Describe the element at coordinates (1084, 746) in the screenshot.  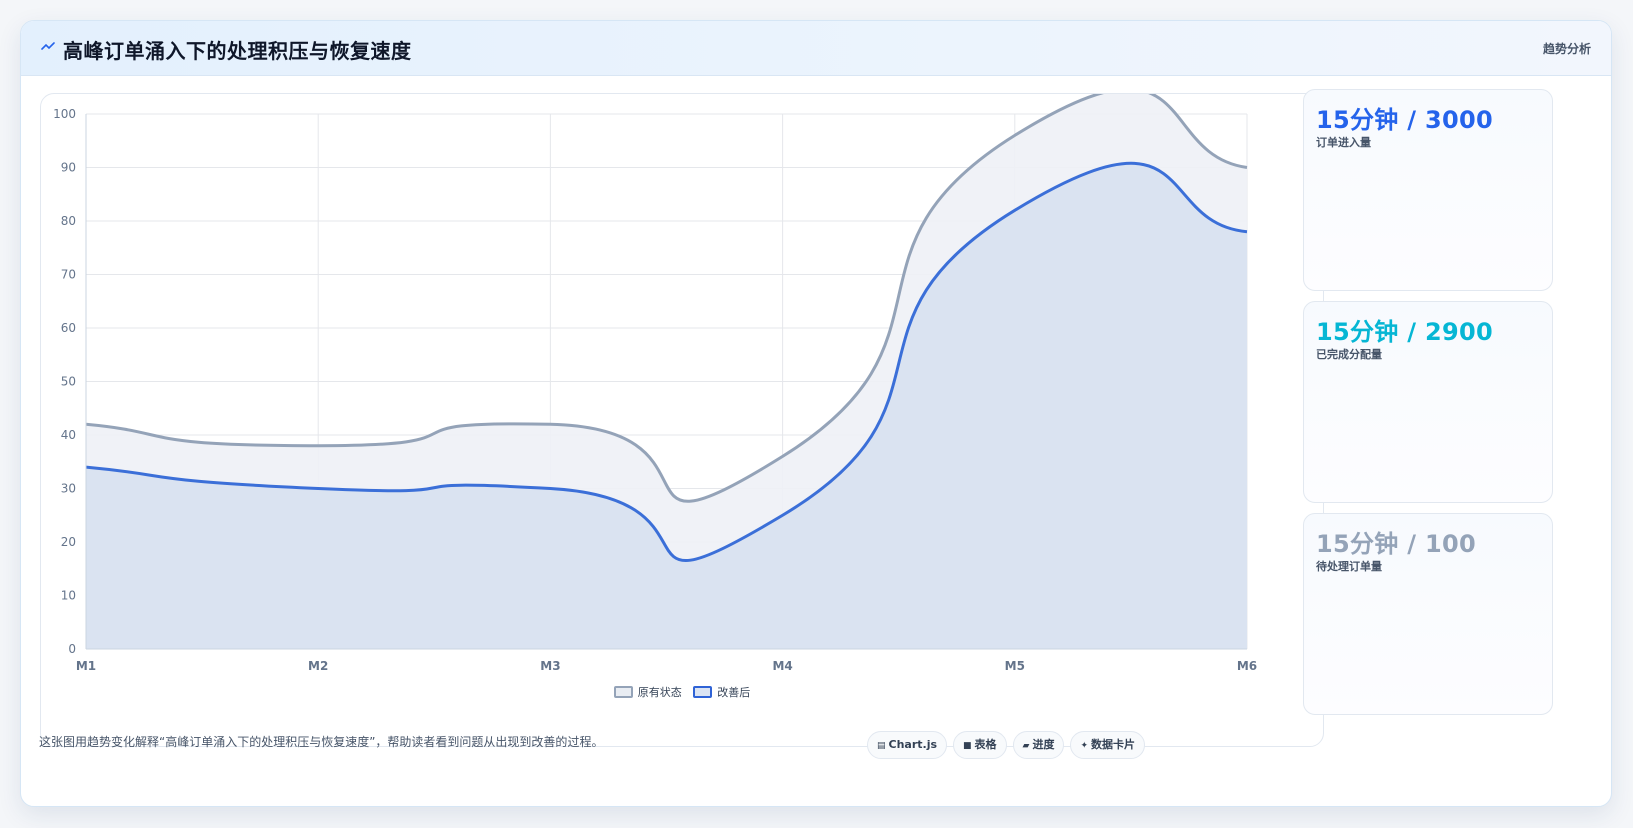
I see `card-icon: ✦` at that location.